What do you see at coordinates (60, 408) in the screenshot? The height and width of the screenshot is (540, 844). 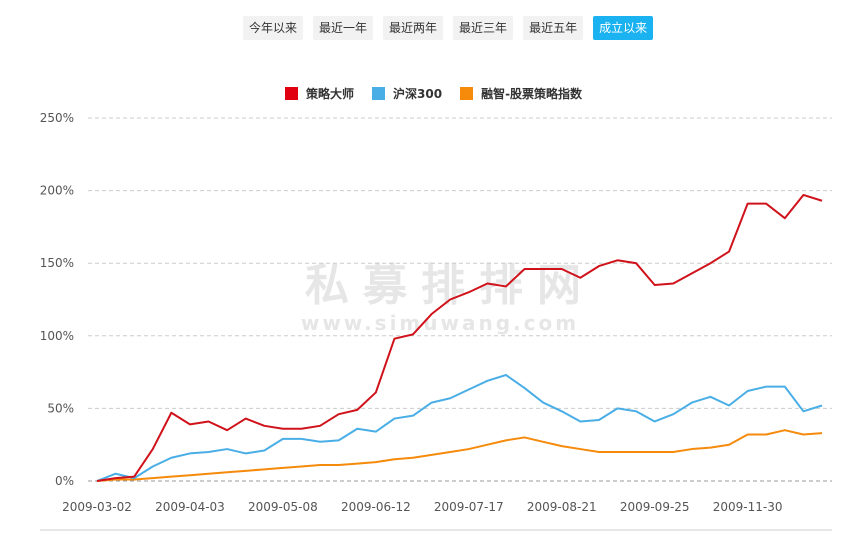 I see `y-tick-label: 50%` at bounding box center [60, 408].